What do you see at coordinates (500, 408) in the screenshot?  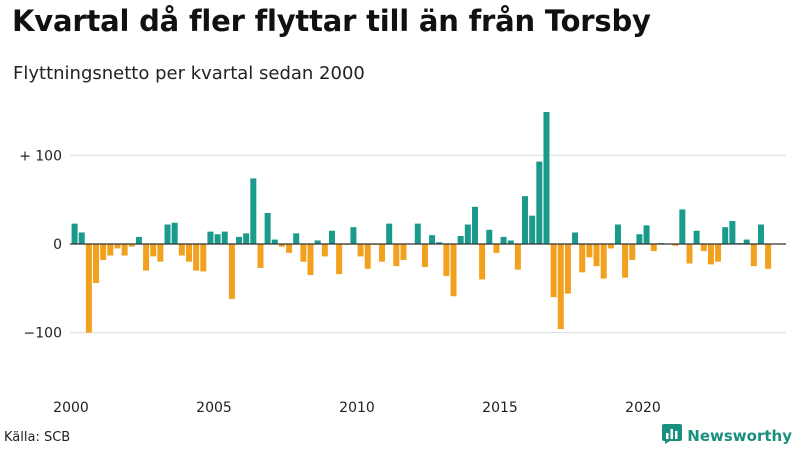 I see `x-tick-label: 2015` at bounding box center [500, 408].